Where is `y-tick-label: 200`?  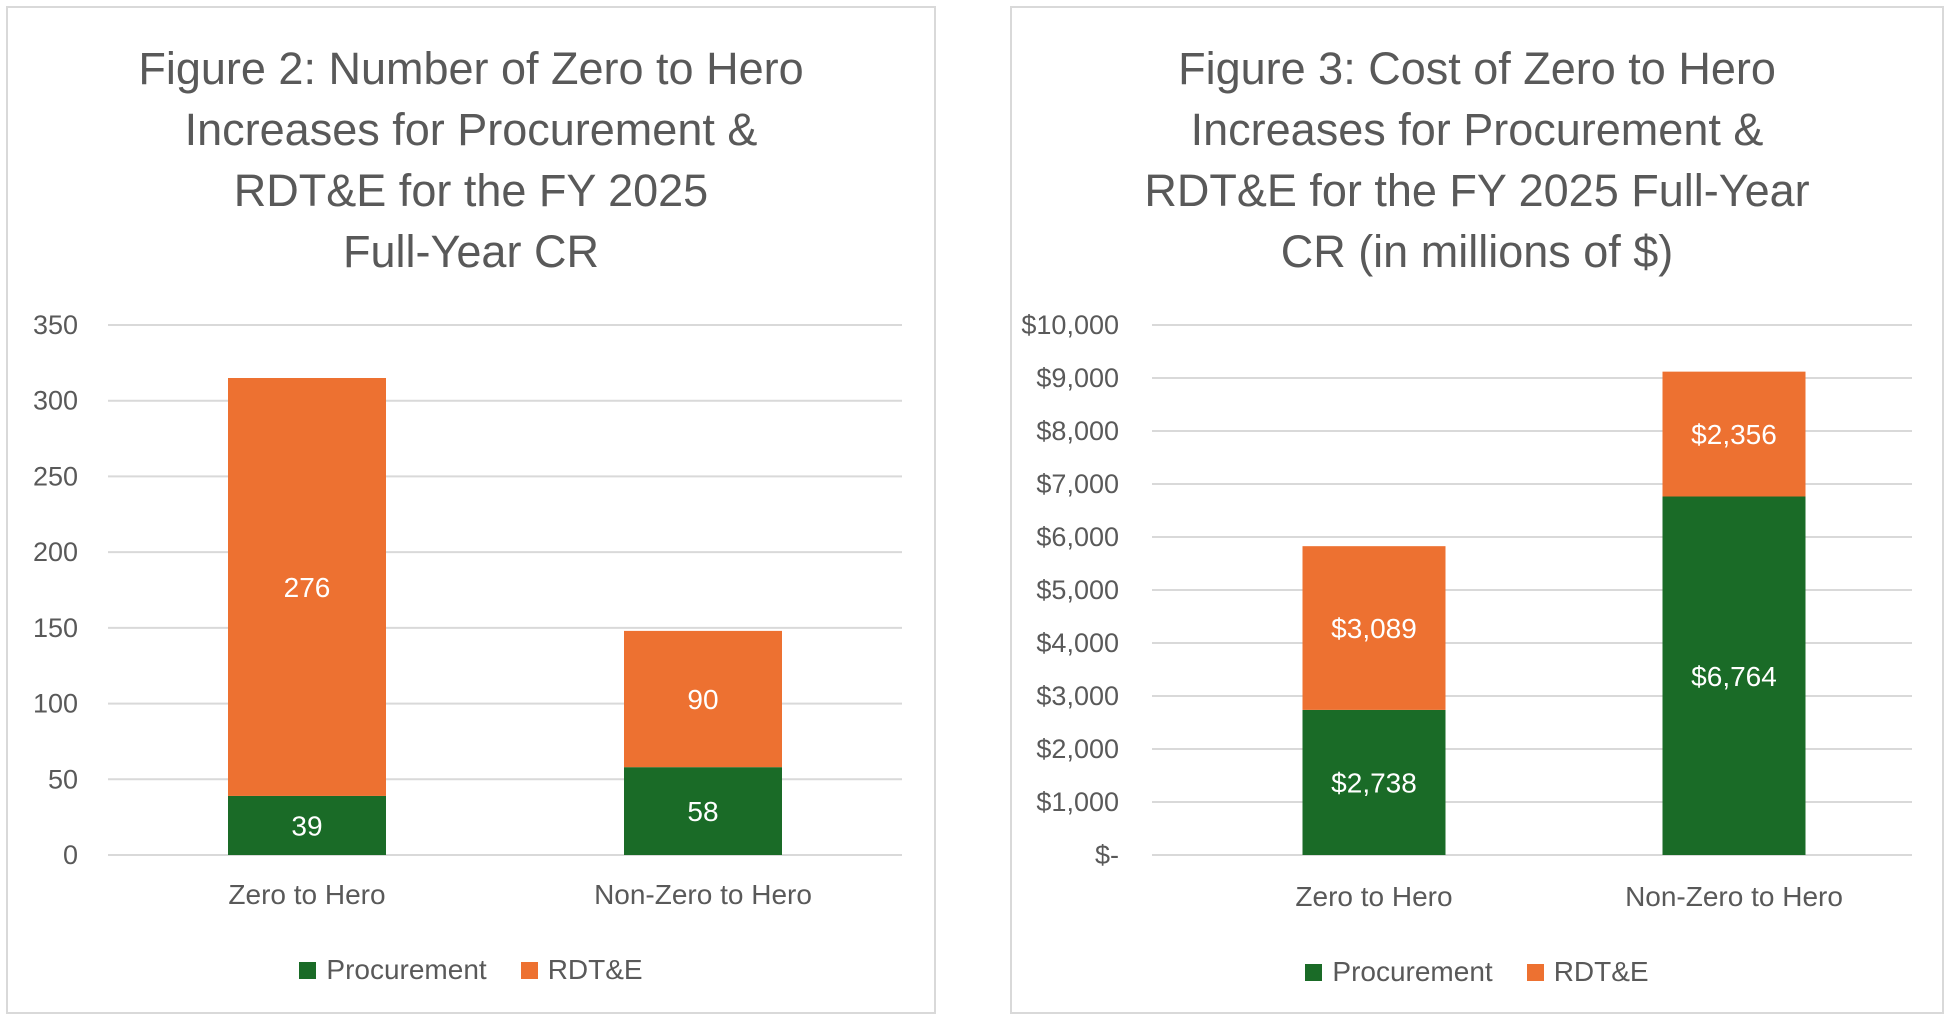
y-tick-label: 200 is located at coordinates (55, 552).